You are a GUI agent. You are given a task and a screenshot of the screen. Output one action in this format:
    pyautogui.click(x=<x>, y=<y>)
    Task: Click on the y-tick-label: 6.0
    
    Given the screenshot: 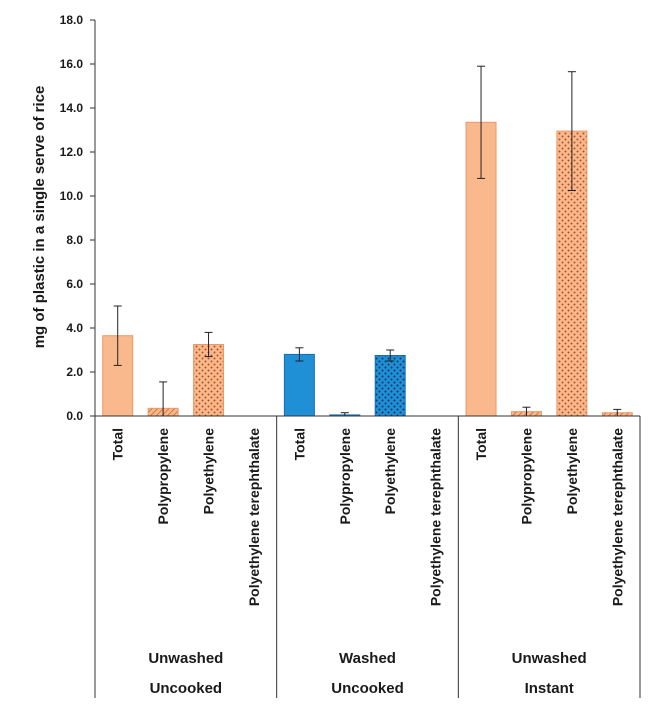 What is the action you would take?
    pyautogui.click(x=74, y=284)
    